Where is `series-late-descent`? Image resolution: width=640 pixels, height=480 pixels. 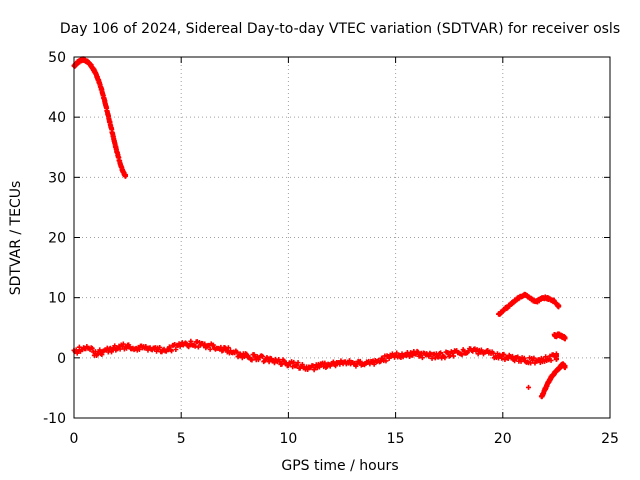 series-late-descent is located at coordinates (553, 380).